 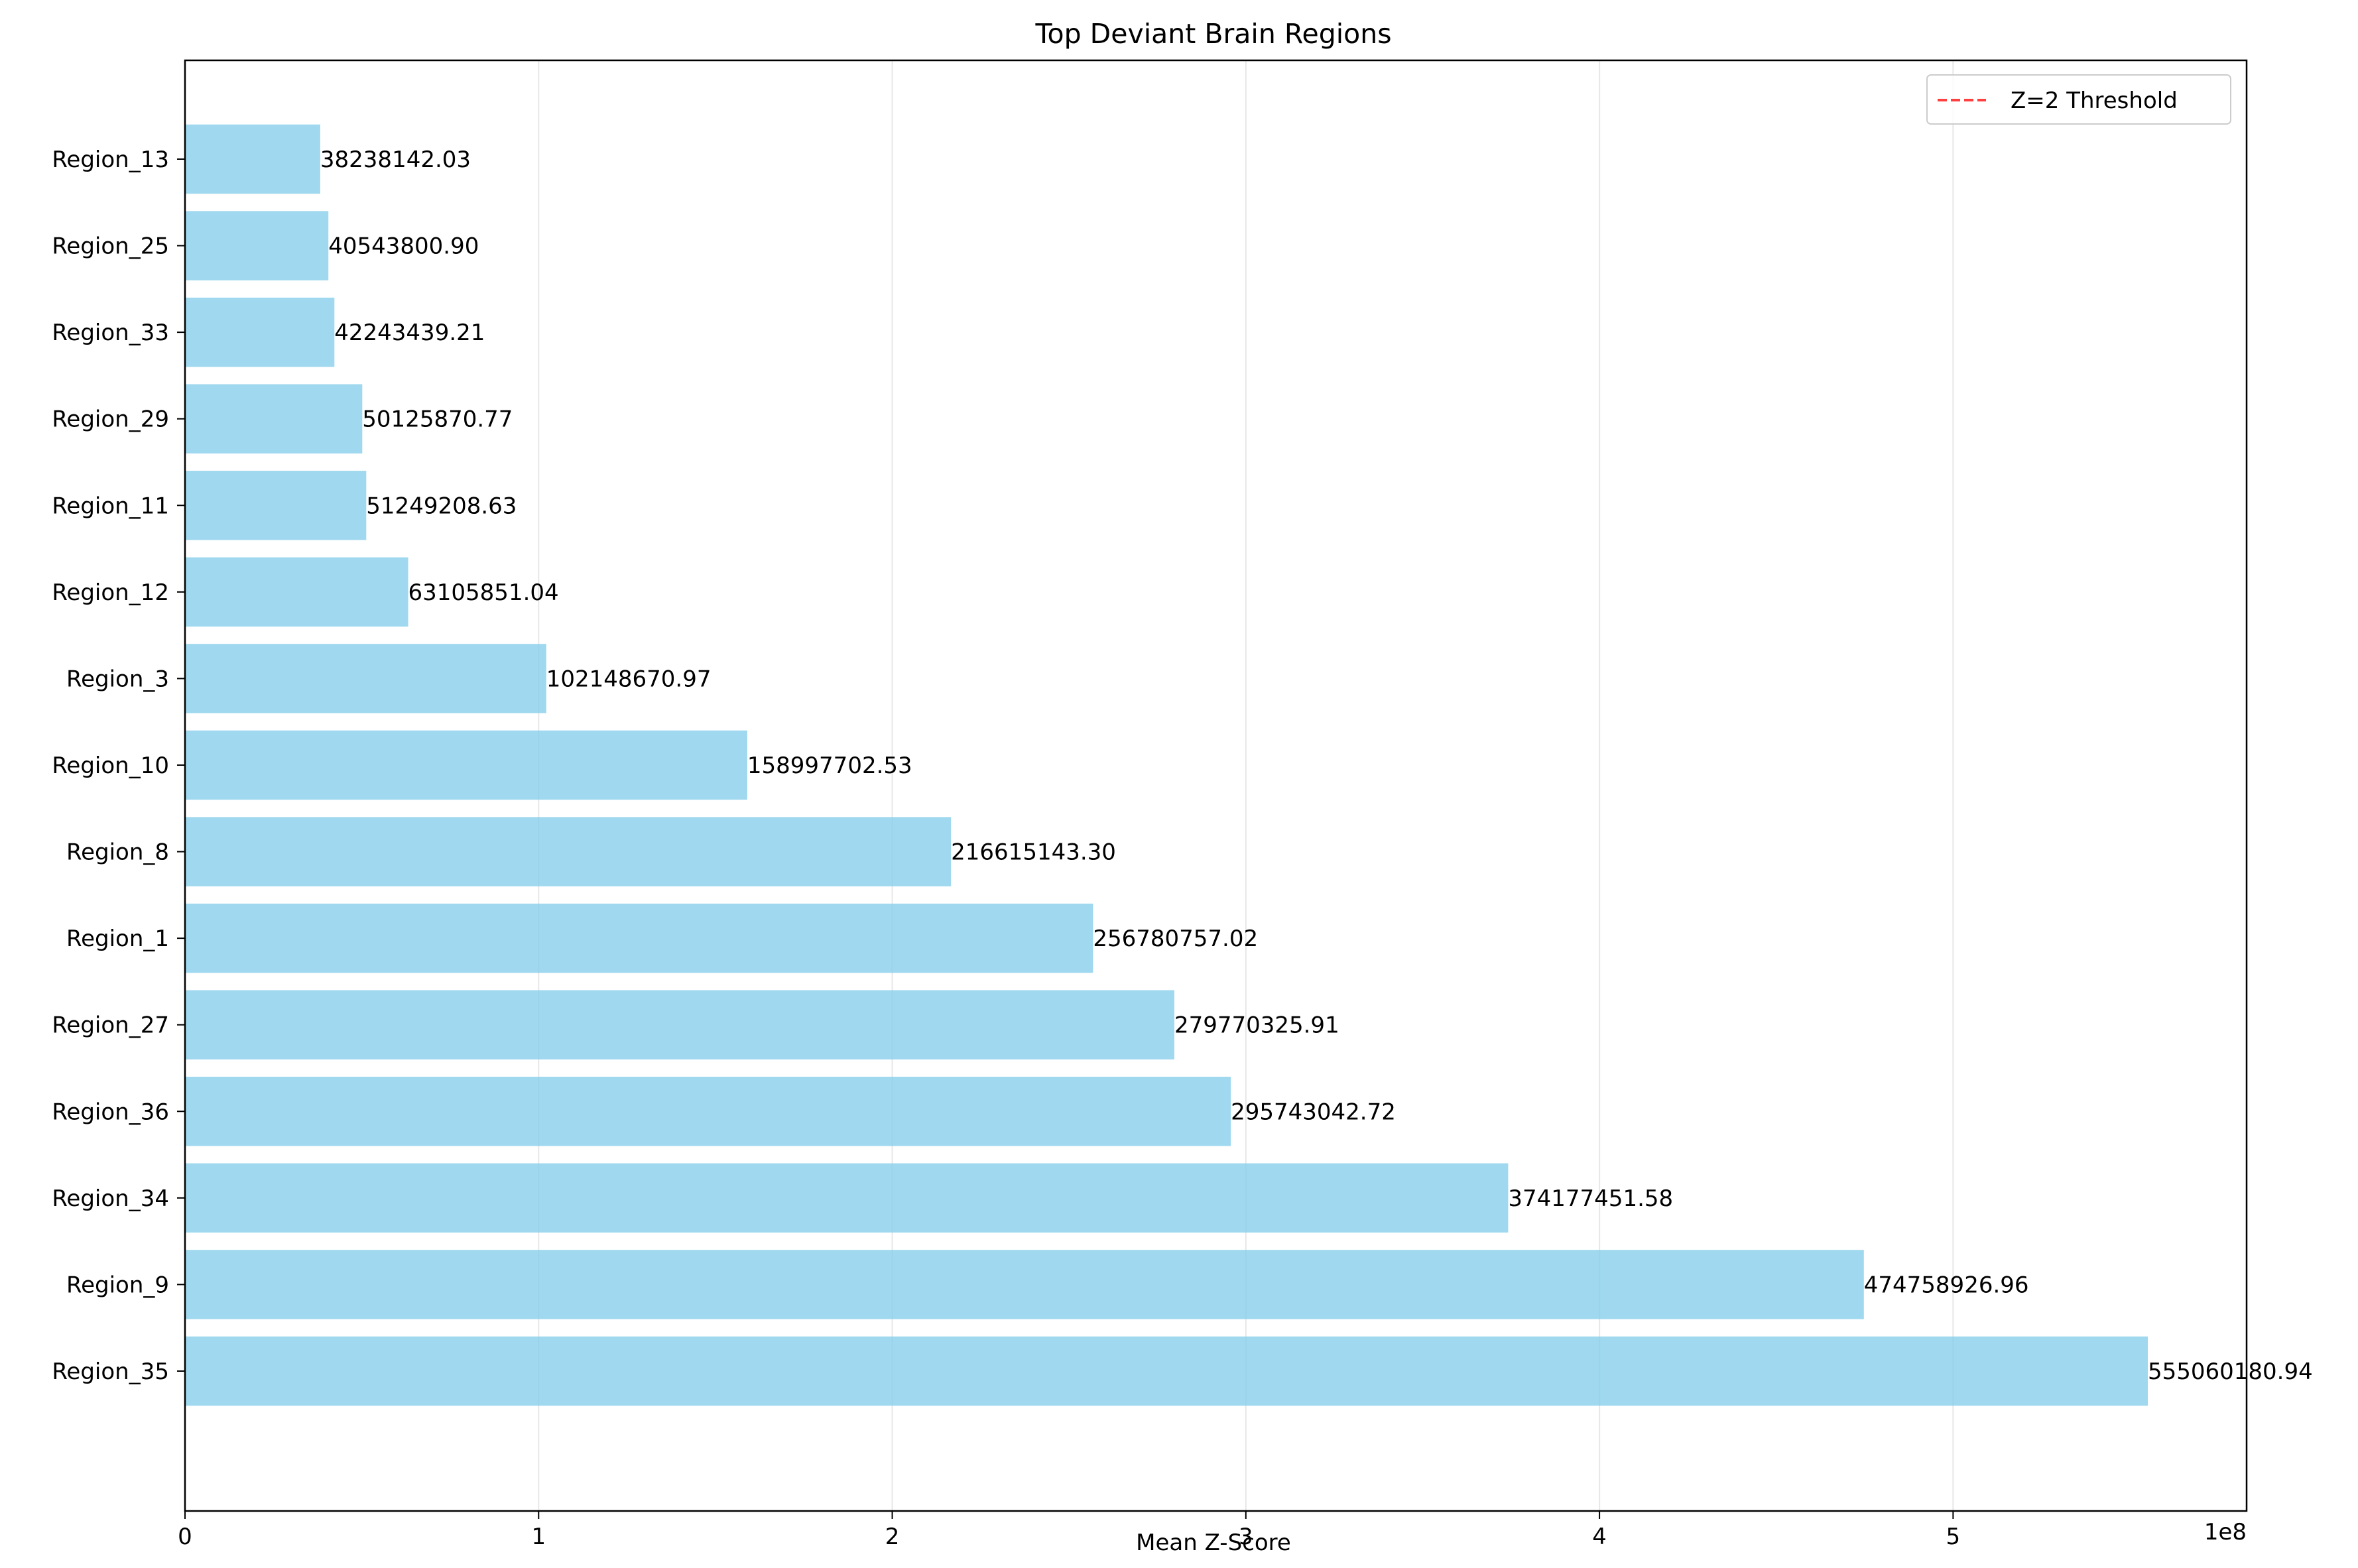 What do you see at coordinates (110, 160) in the screenshot?
I see `y-tick-label: Region_13` at bounding box center [110, 160].